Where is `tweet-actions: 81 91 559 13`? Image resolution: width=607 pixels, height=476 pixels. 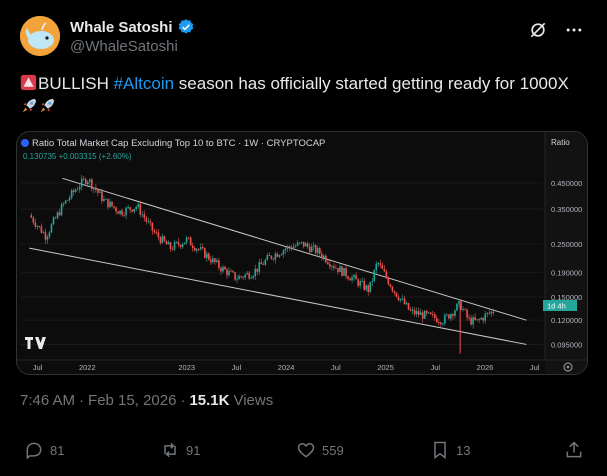
tweet-actions: 81 91 559 13 is located at coordinates (304, 453).